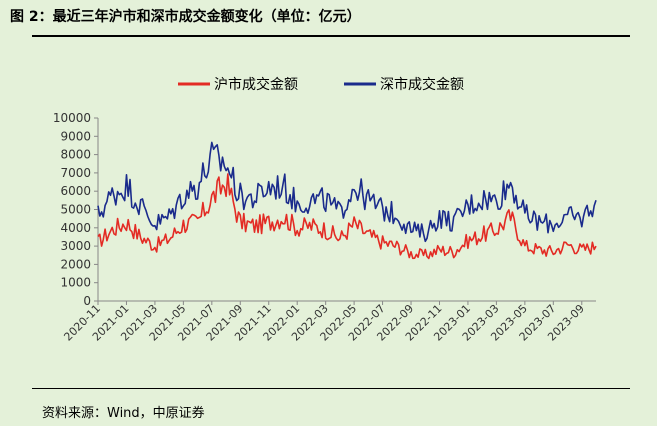 The height and width of the screenshot is (426, 657). What do you see at coordinates (75, 136) in the screenshot?
I see `y-tick-label: 9000` at bounding box center [75, 136].